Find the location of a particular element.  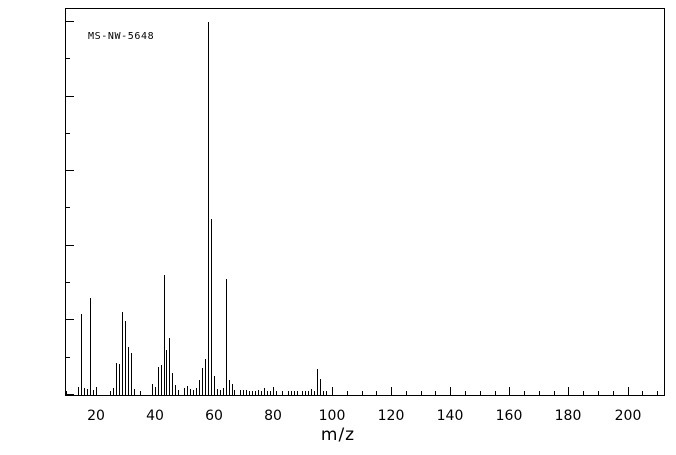

x-axis-tick-label: 200 is located at coordinates (628, 416).